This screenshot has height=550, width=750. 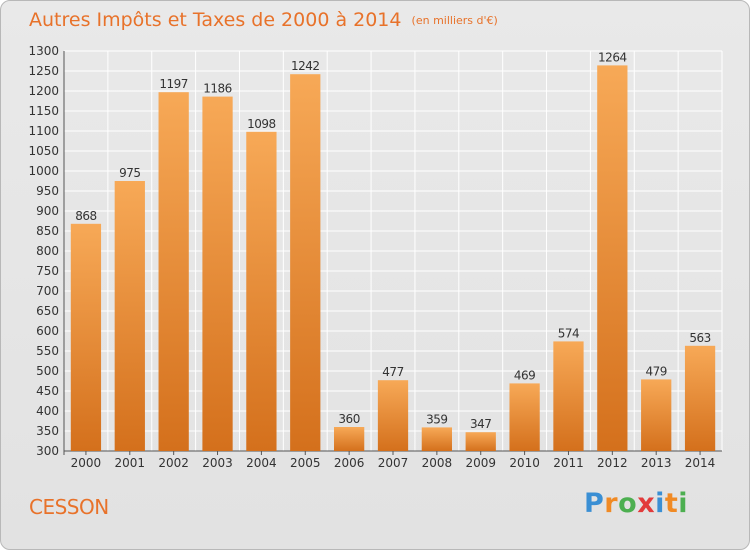 I want to click on x-tick-label: 2002, so click(x=173, y=463).